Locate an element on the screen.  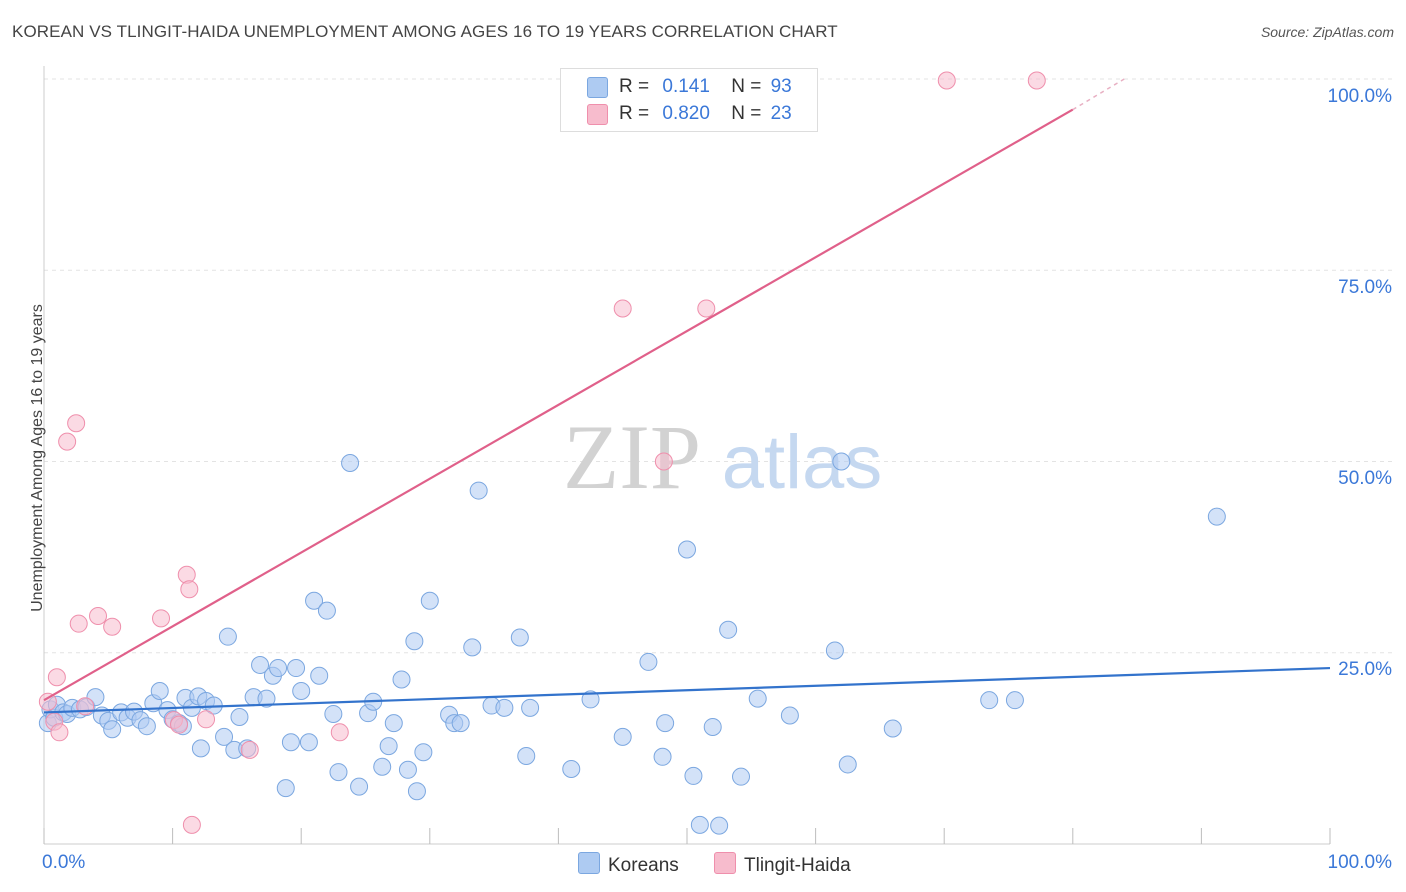
bottom-tlingit-label: Tlingit-Haida is located at coordinates (797, 865).